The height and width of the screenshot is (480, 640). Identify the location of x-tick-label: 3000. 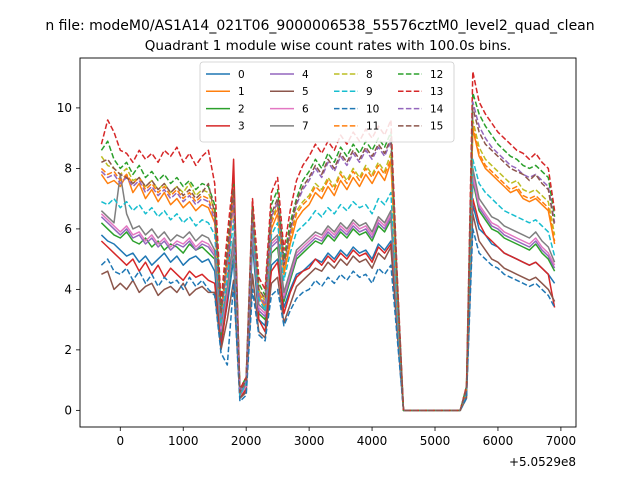
(309, 441).